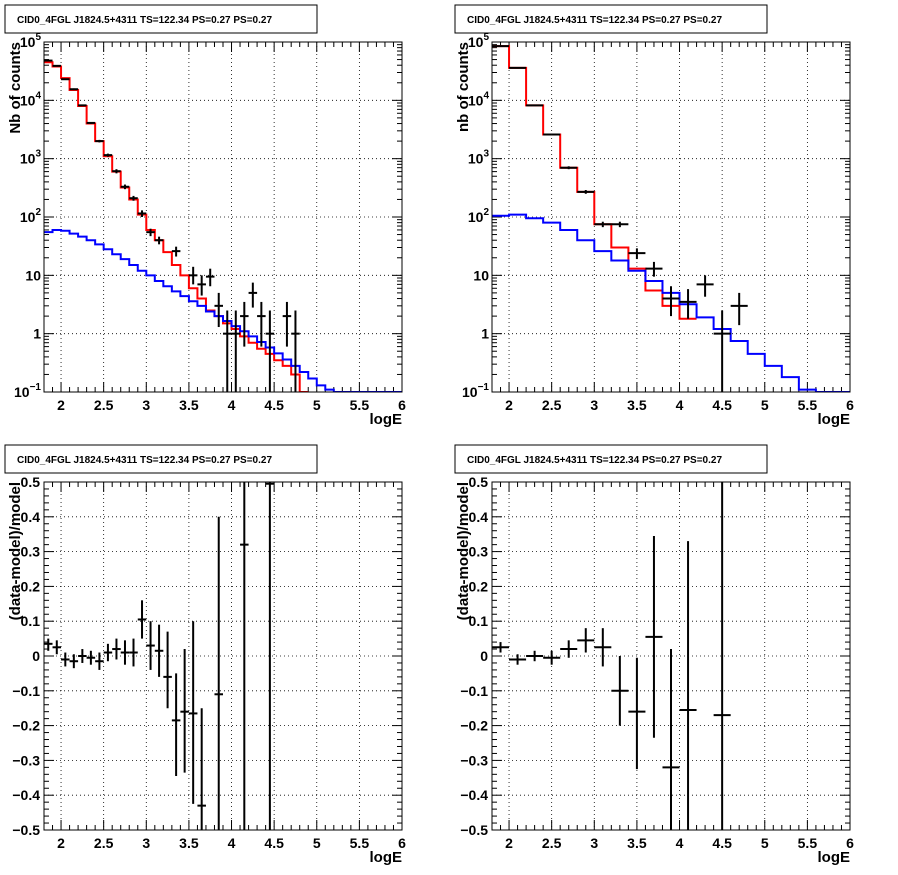 This screenshot has width=898, height=875. Describe the element at coordinates (474, 726) in the screenshot. I see `y-tick-label: −0.2` at that location.